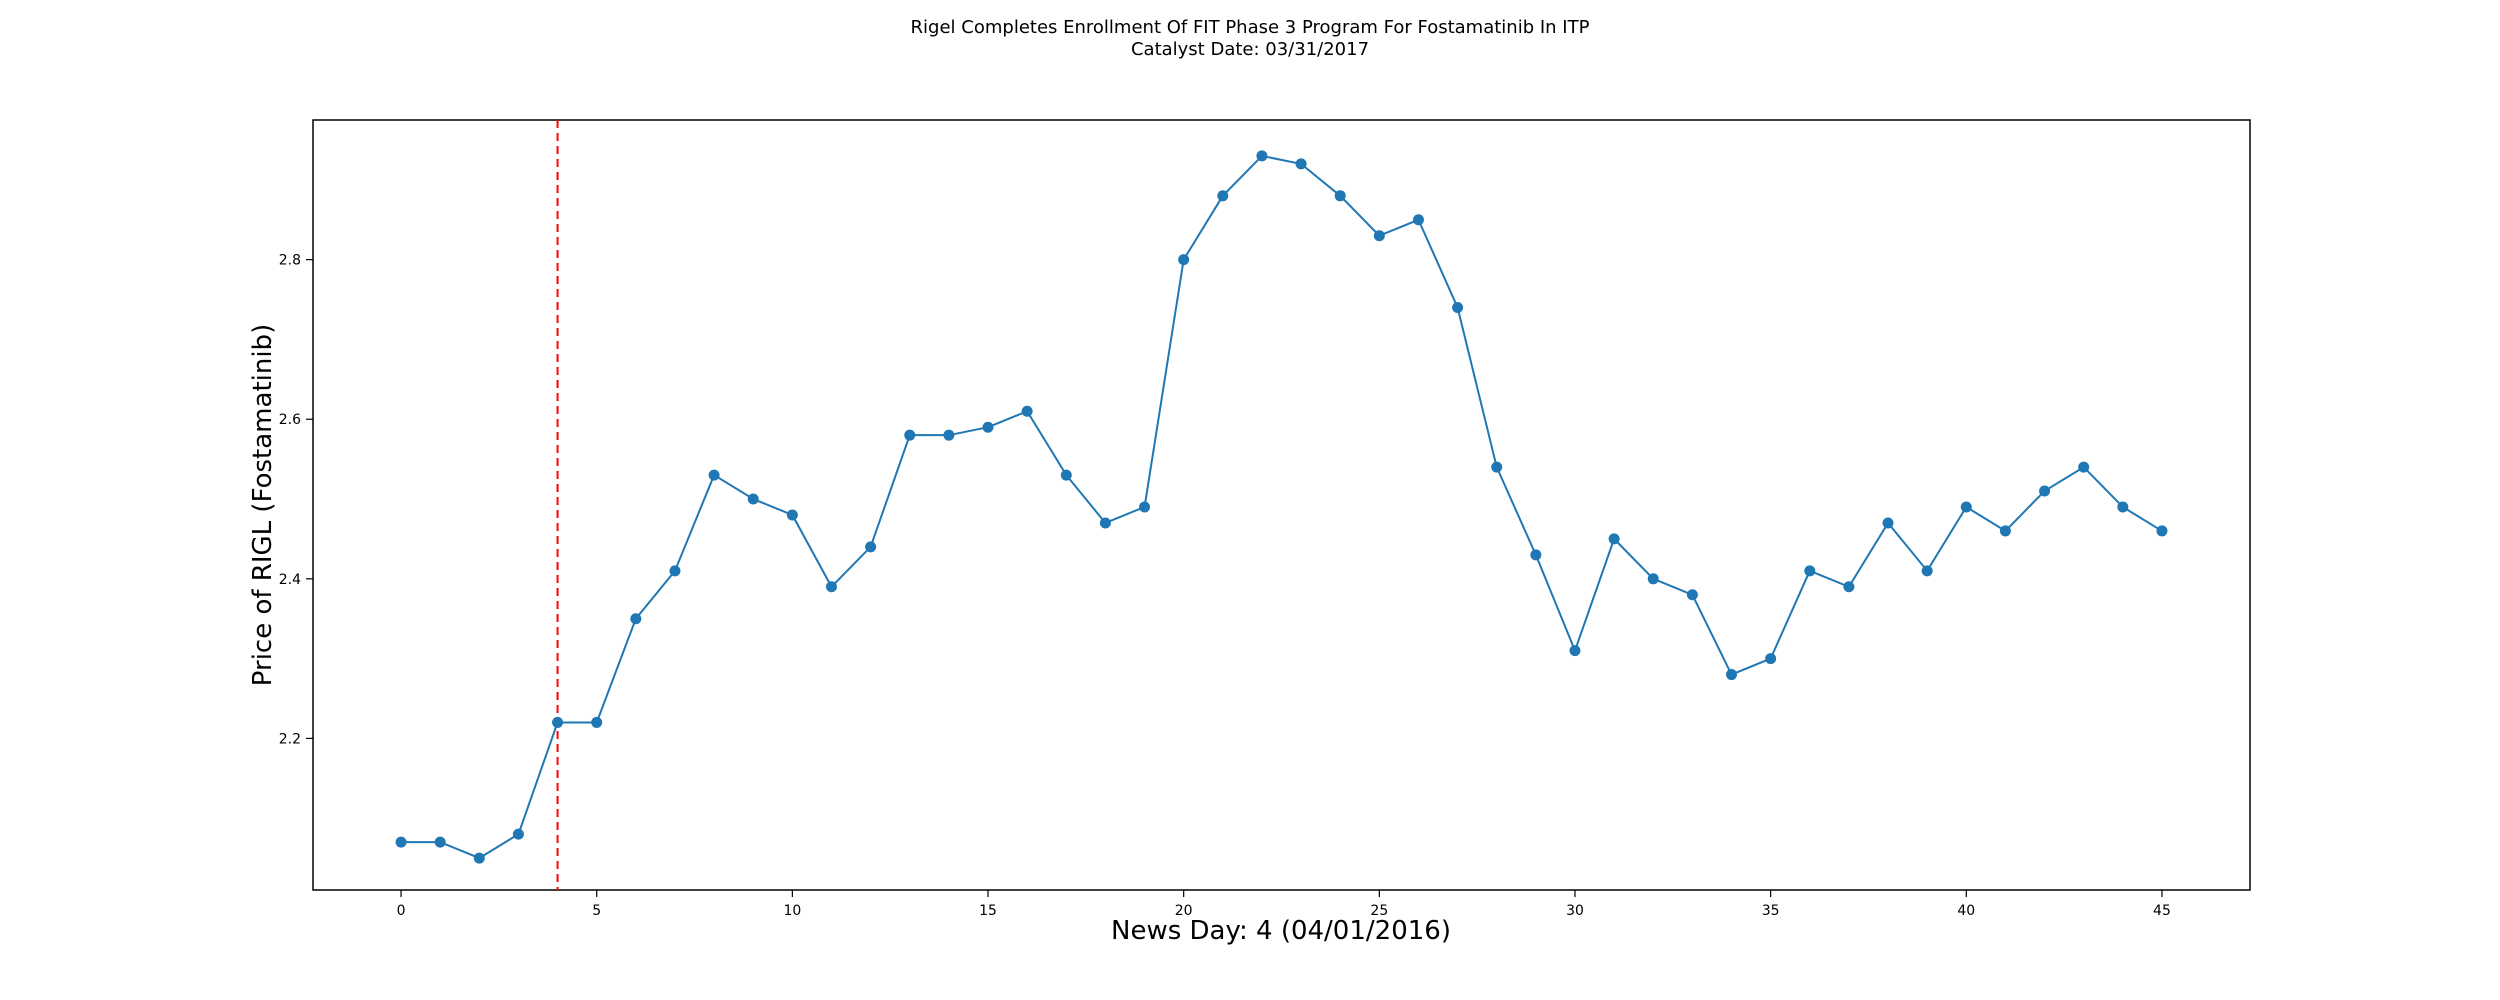 This screenshot has height=1000, width=2500. I want to click on x-tick-label: 10, so click(792, 911).